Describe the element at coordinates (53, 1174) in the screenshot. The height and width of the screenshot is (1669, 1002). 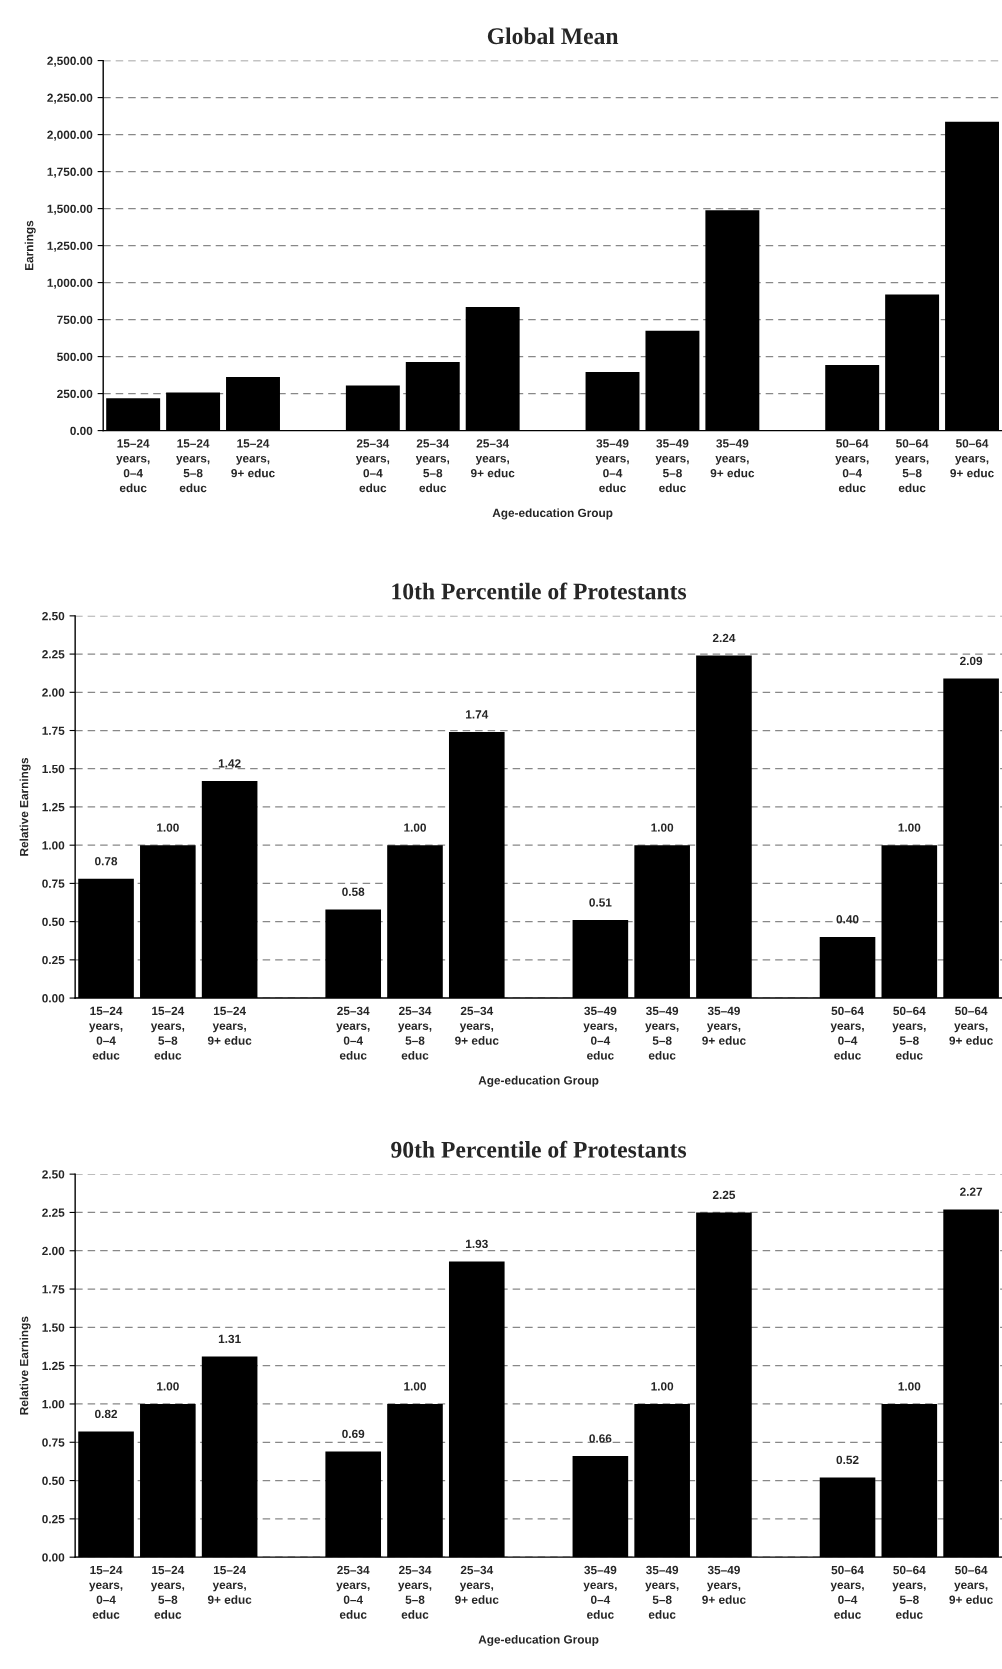
I see `y-tick-label: 2.50` at that location.